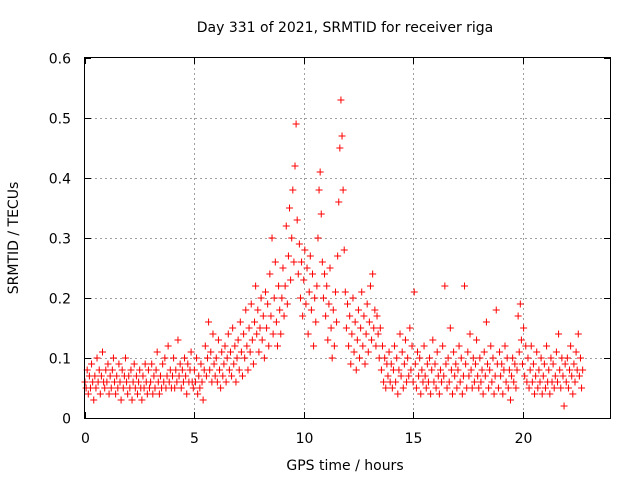 This screenshot has width=640, height=480. Describe the element at coordinates (66, 420) in the screenshot. I see `y-tick-label: 0` at that location.